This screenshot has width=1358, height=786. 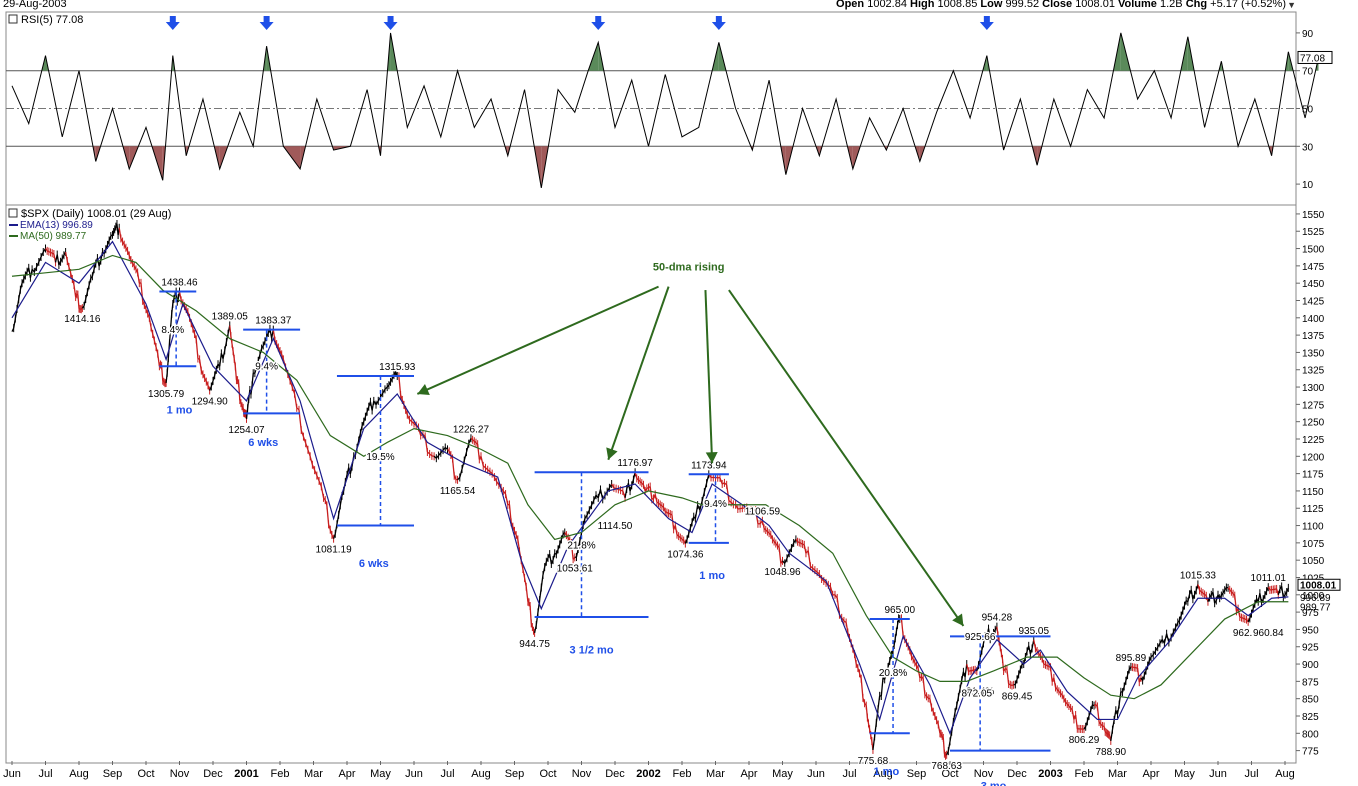 I want to click on price-point-label: 1254.07, so click(x=246, y=430).